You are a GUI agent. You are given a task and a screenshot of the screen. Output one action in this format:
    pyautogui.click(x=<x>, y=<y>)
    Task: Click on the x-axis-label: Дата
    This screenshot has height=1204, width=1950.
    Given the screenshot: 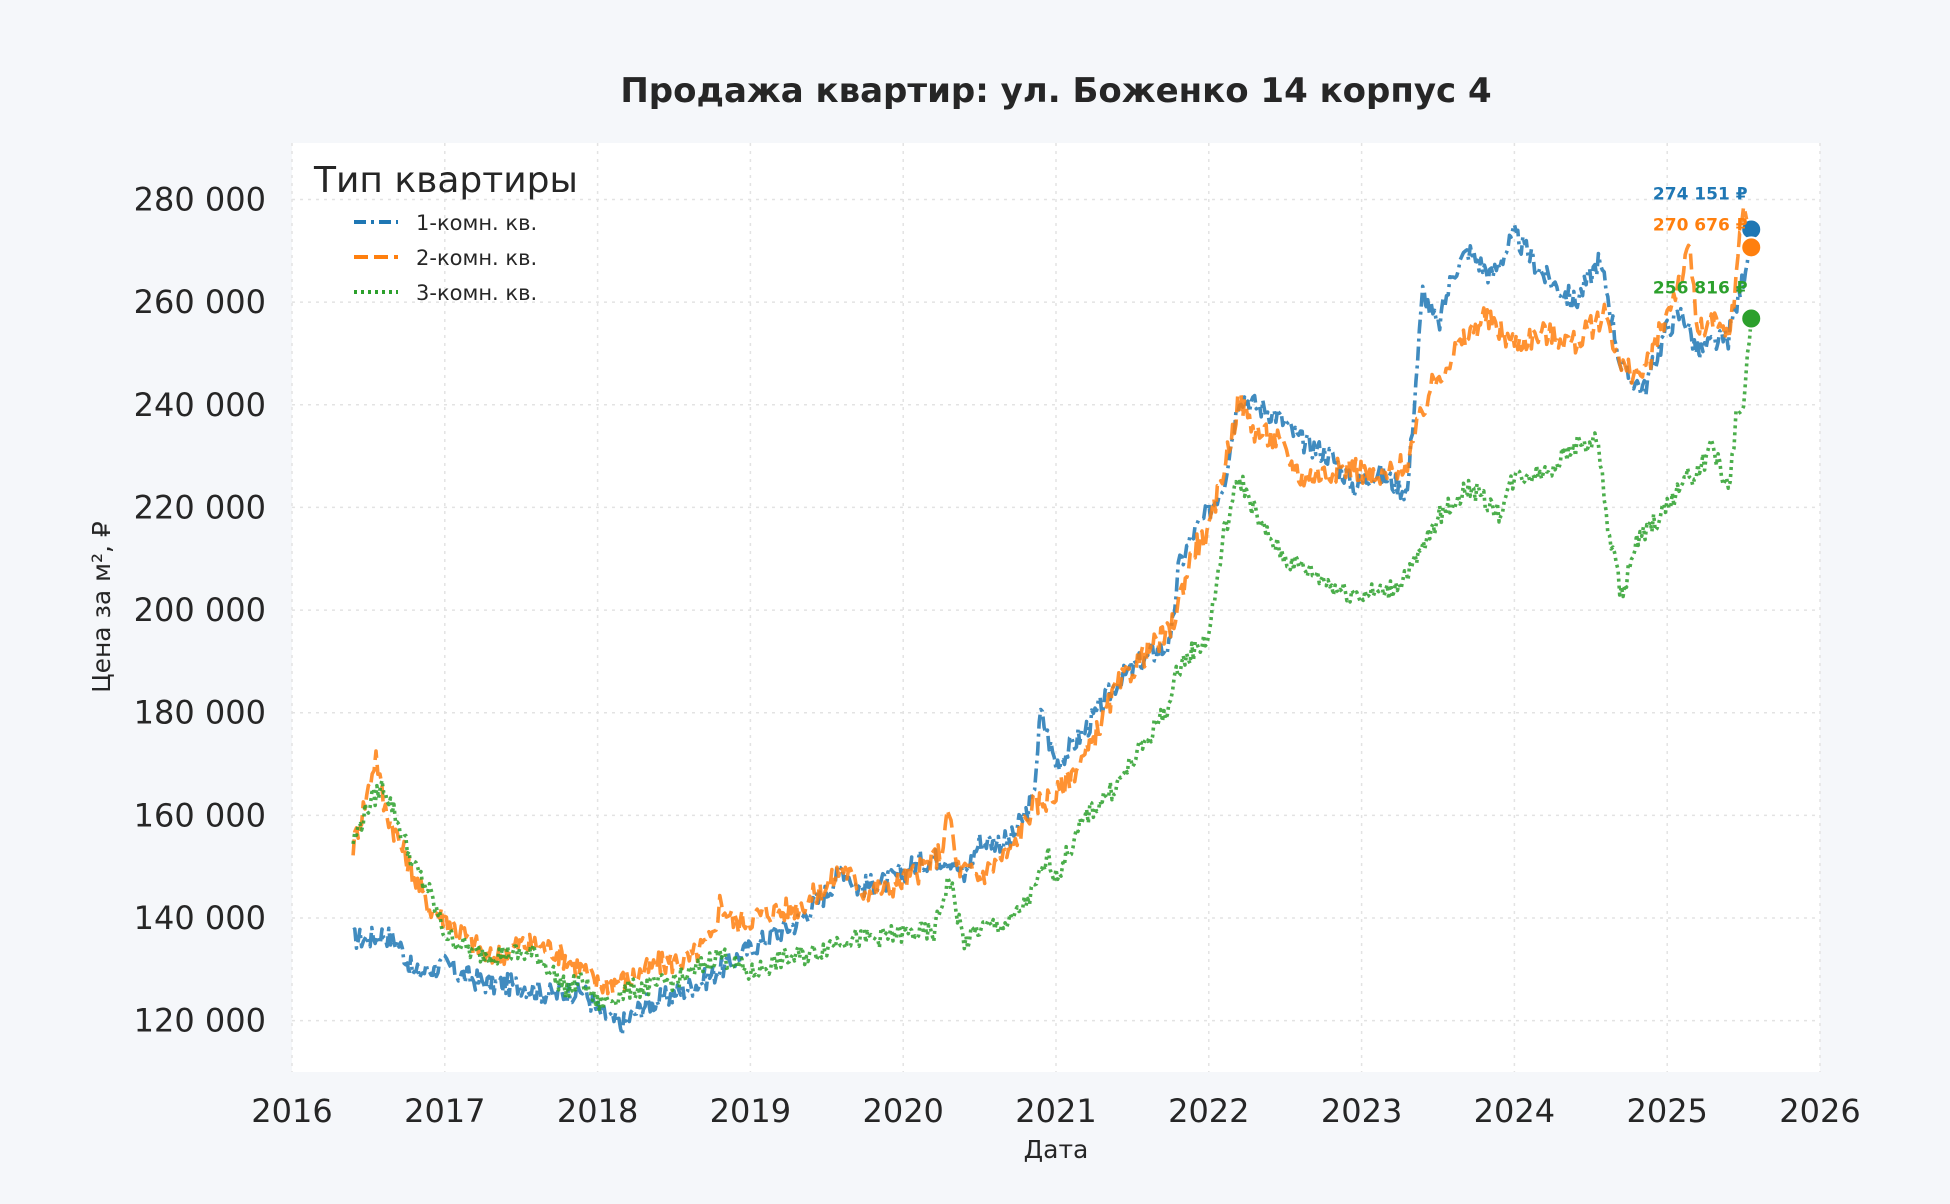 What is the action you would take?
    pyautogui.click(x=1056, y=1149)
    